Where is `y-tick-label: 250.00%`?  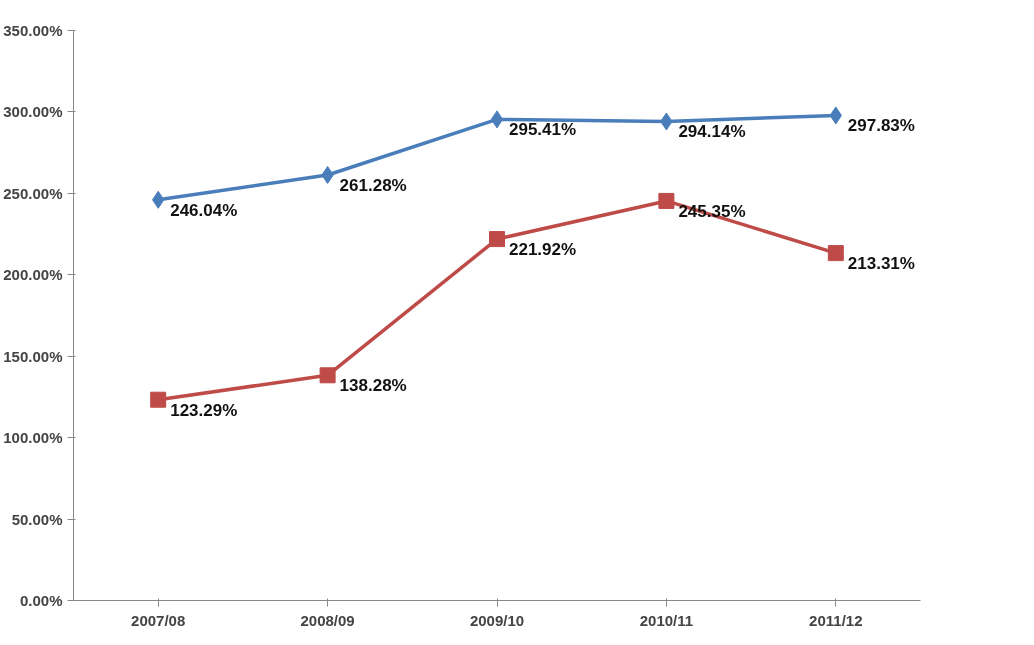
y-tick-label: 250.00% is located at coordinates (33, 193).